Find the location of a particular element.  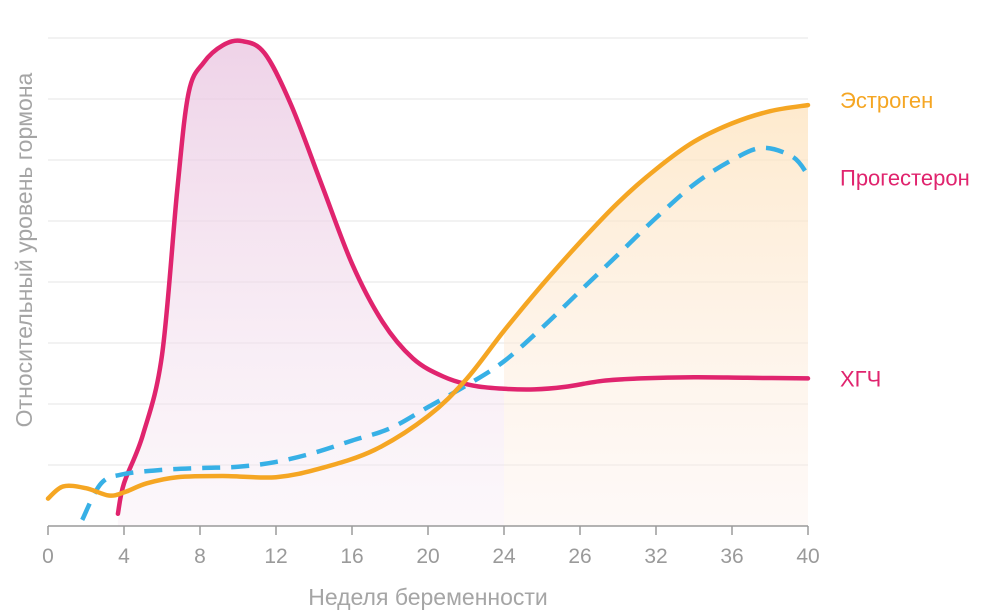

legend-label: Эстроген is located at coordinates (886, 100).